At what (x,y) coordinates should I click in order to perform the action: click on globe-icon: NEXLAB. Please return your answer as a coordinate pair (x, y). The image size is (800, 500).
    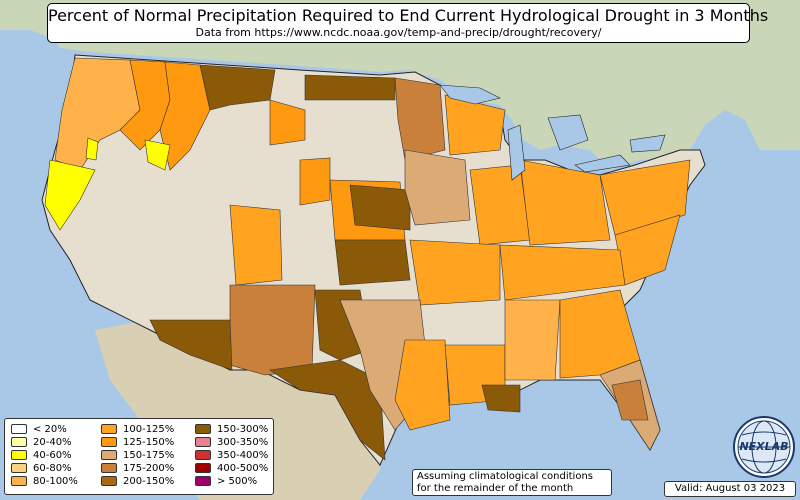
    Looking at the image, I should click on (764, 447).